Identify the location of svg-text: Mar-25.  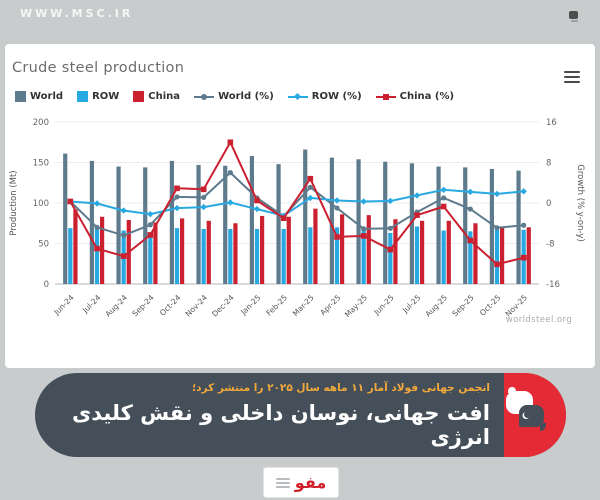
(303, 305).